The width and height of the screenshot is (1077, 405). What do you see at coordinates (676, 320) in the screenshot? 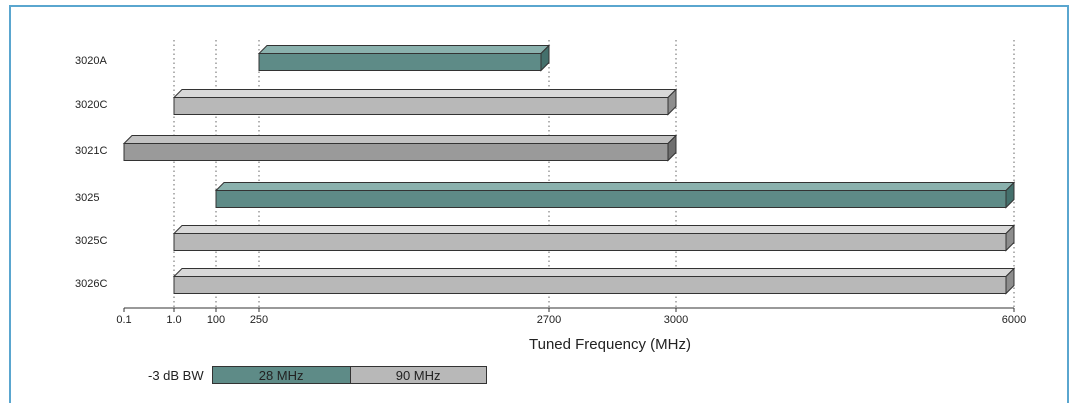
I see `x-tick-3000: 3000` at bounding box center [676, 320].